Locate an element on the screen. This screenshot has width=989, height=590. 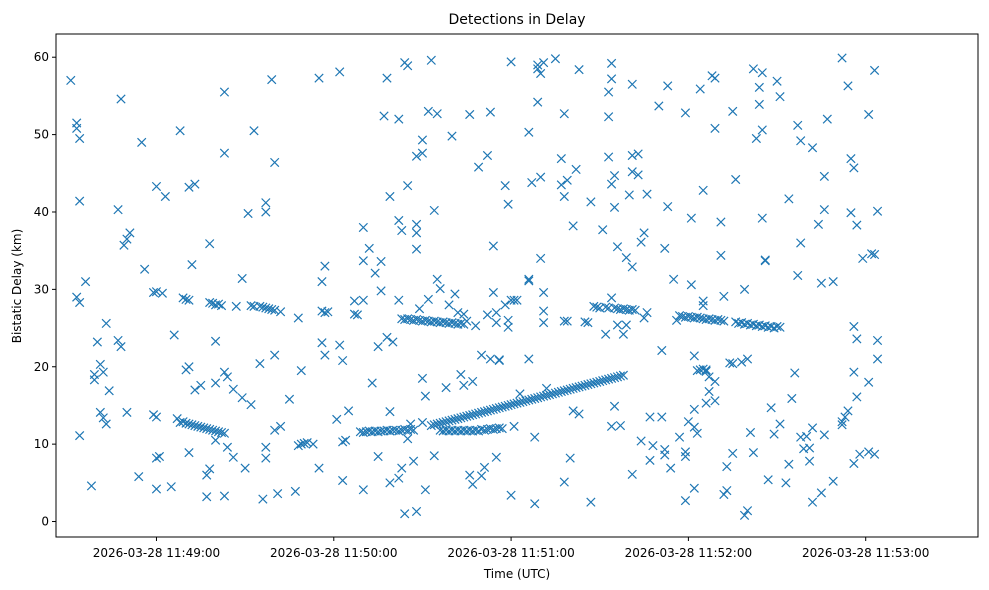
y-tick-label: 50 is located at coordinates (41, 135).